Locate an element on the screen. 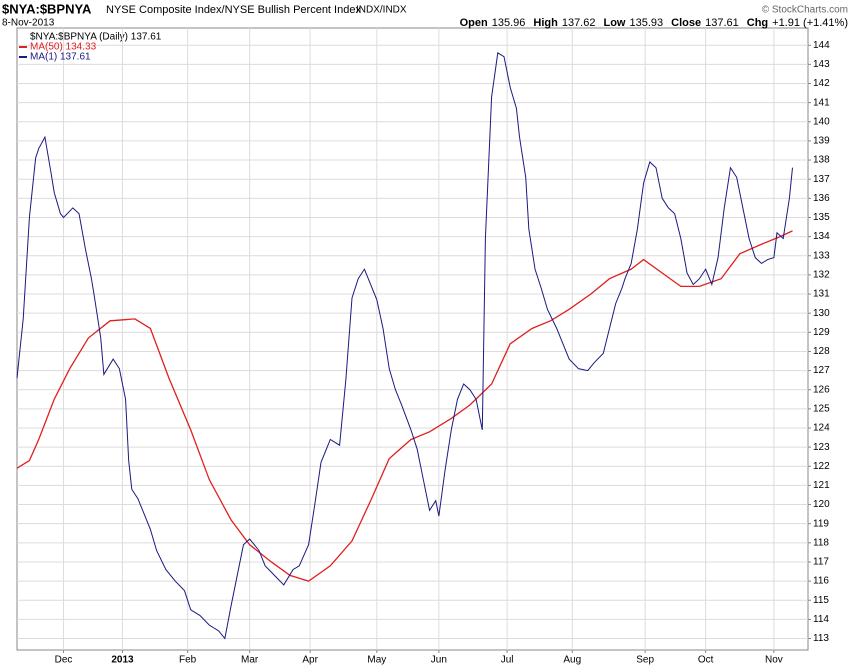 The width and height of the screenshot is (850, 668). y-tick-label: 126 is located at coordinates (821, 389).